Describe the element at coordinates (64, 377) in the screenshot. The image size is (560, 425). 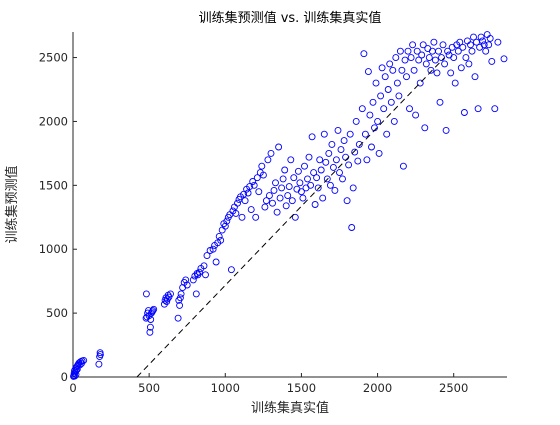
I see `y-tick-label: 0` at that location.